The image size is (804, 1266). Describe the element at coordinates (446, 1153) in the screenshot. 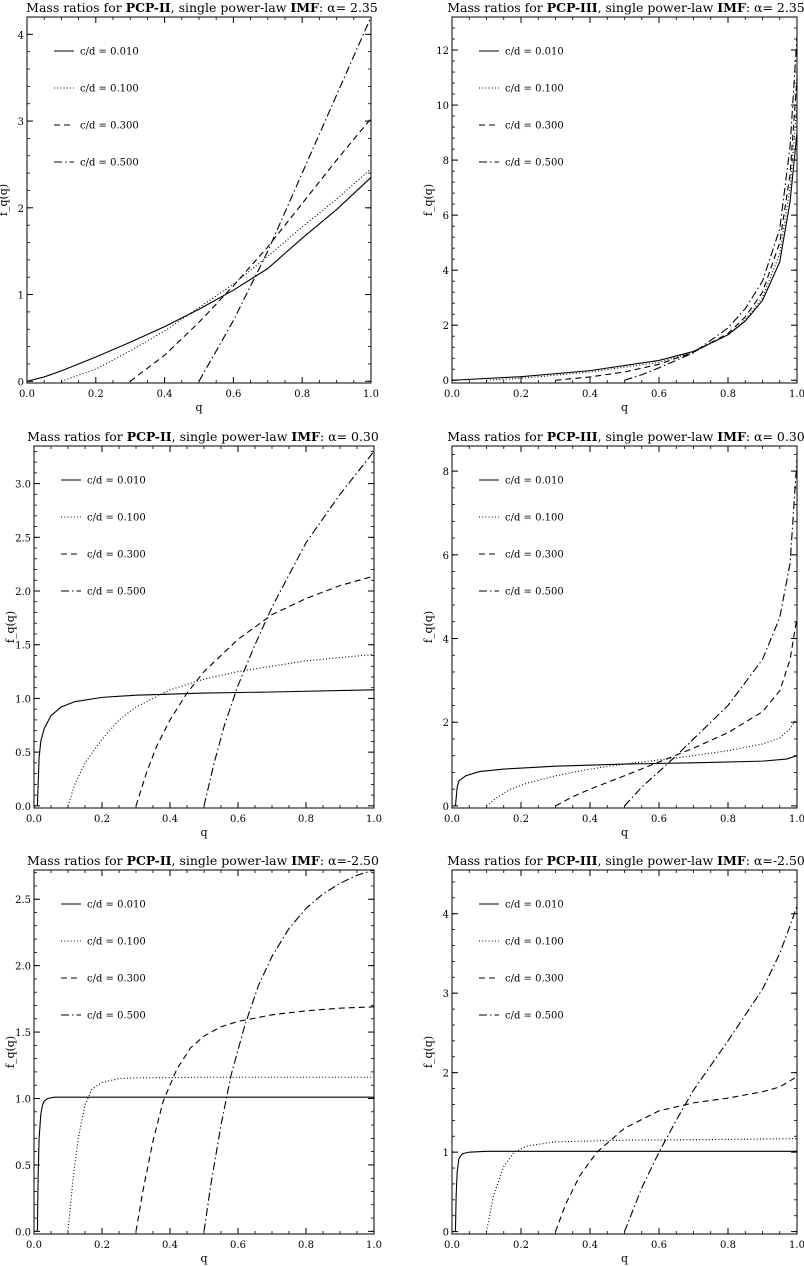

I see `y-tick-label: 1` at that location.